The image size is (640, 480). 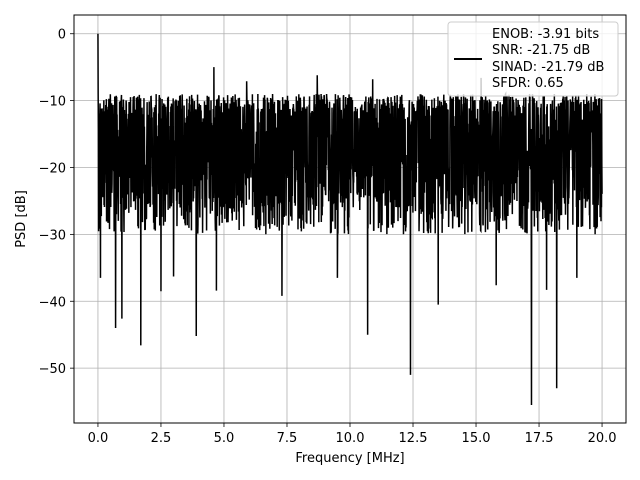 I want to click on x-tick-label: 5.0, so click(x=224, y=438).